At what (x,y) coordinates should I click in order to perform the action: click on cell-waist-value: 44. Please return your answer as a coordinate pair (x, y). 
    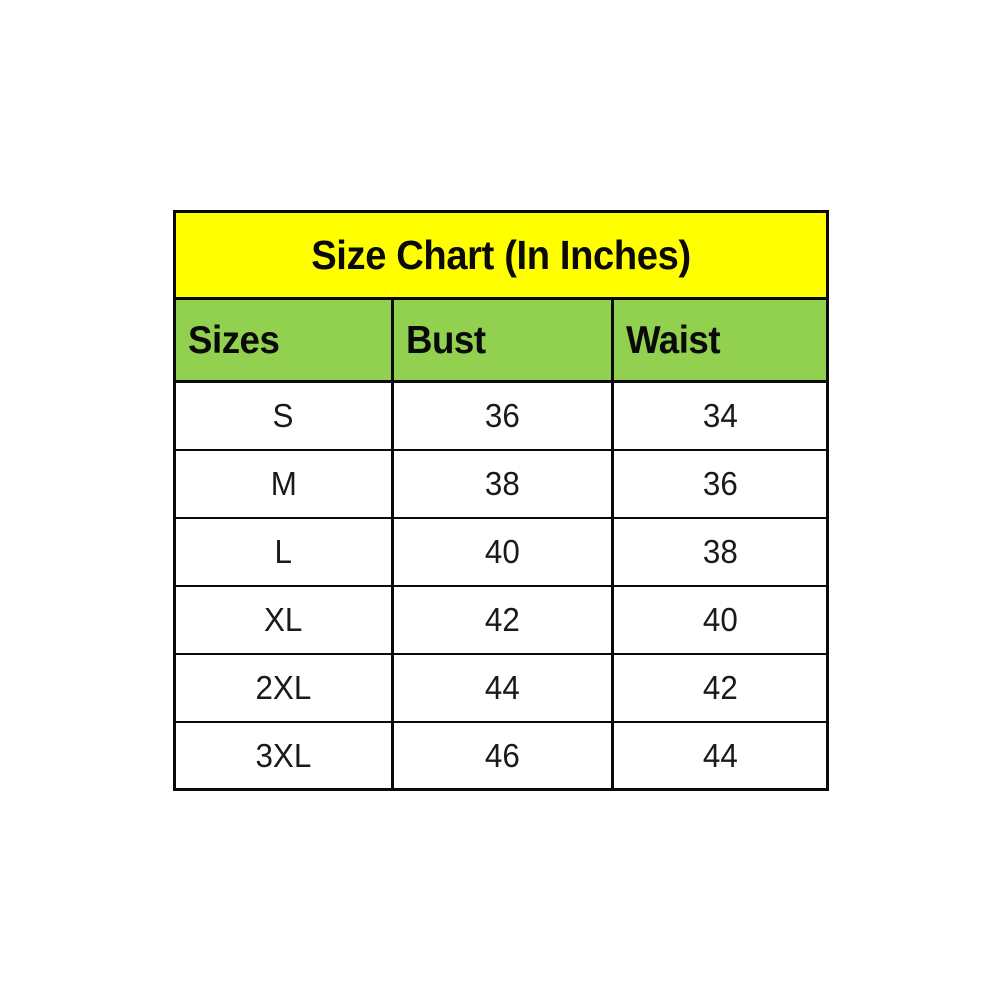
    Looking at the image, I should click on (720, 755).